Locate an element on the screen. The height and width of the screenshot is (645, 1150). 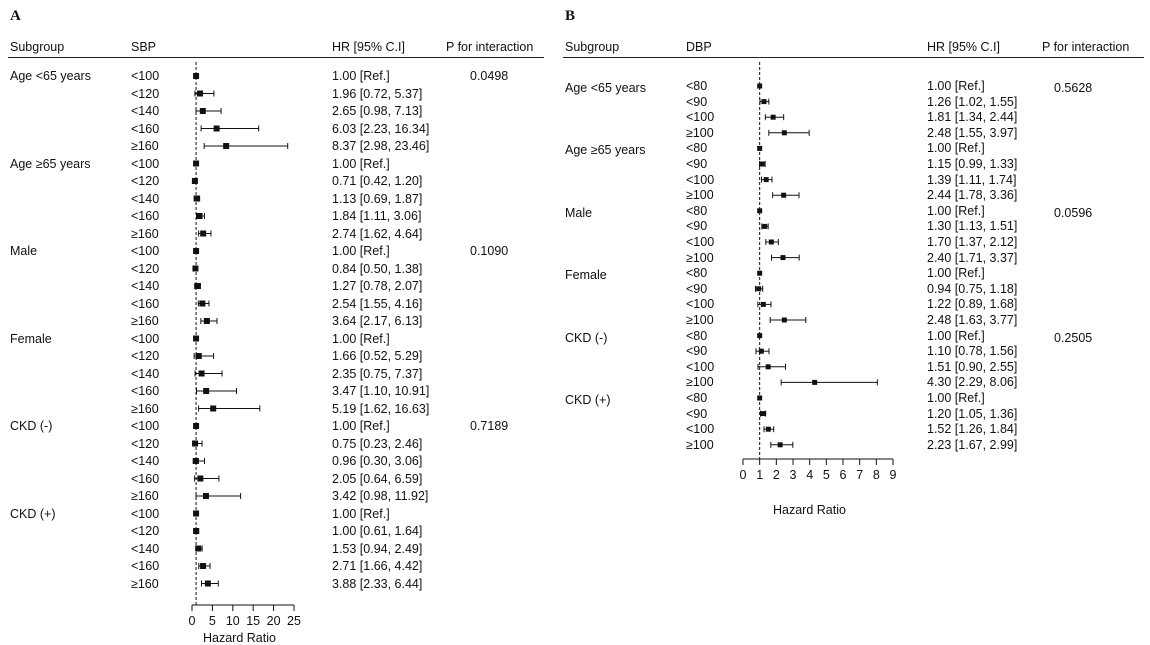
hr-ci-text: 2.71 [1.66, 4.42] is located at coordinates (377, 566).